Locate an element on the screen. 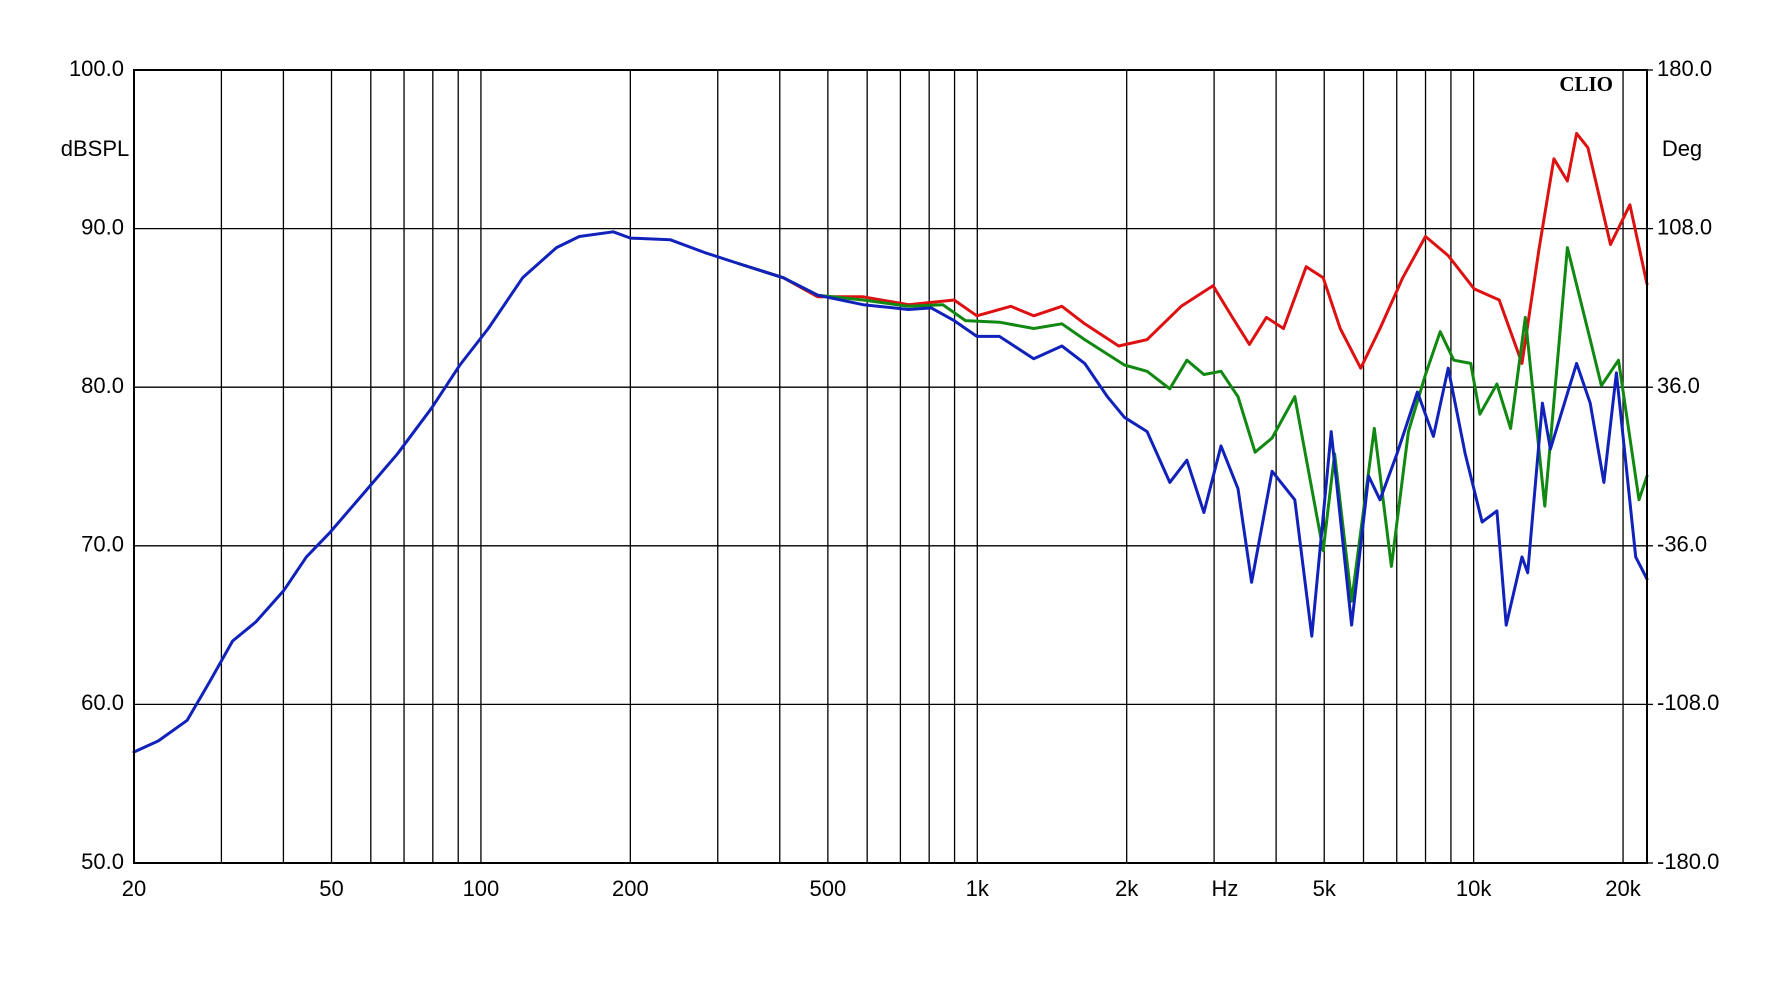 Image resolution: width=1772 pixels, height=1001 pixels. x-tick-label: 50 is located at coordinates (331, 888).